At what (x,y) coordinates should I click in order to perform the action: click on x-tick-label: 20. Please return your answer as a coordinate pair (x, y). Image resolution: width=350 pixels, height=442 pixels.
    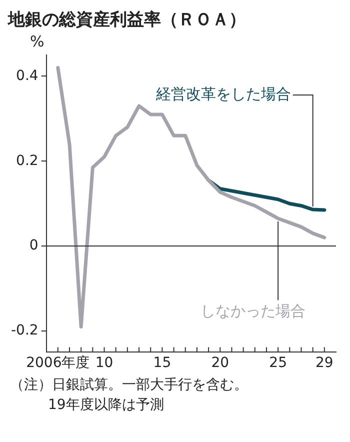
    Looking at the image, I should click on (220, 363).